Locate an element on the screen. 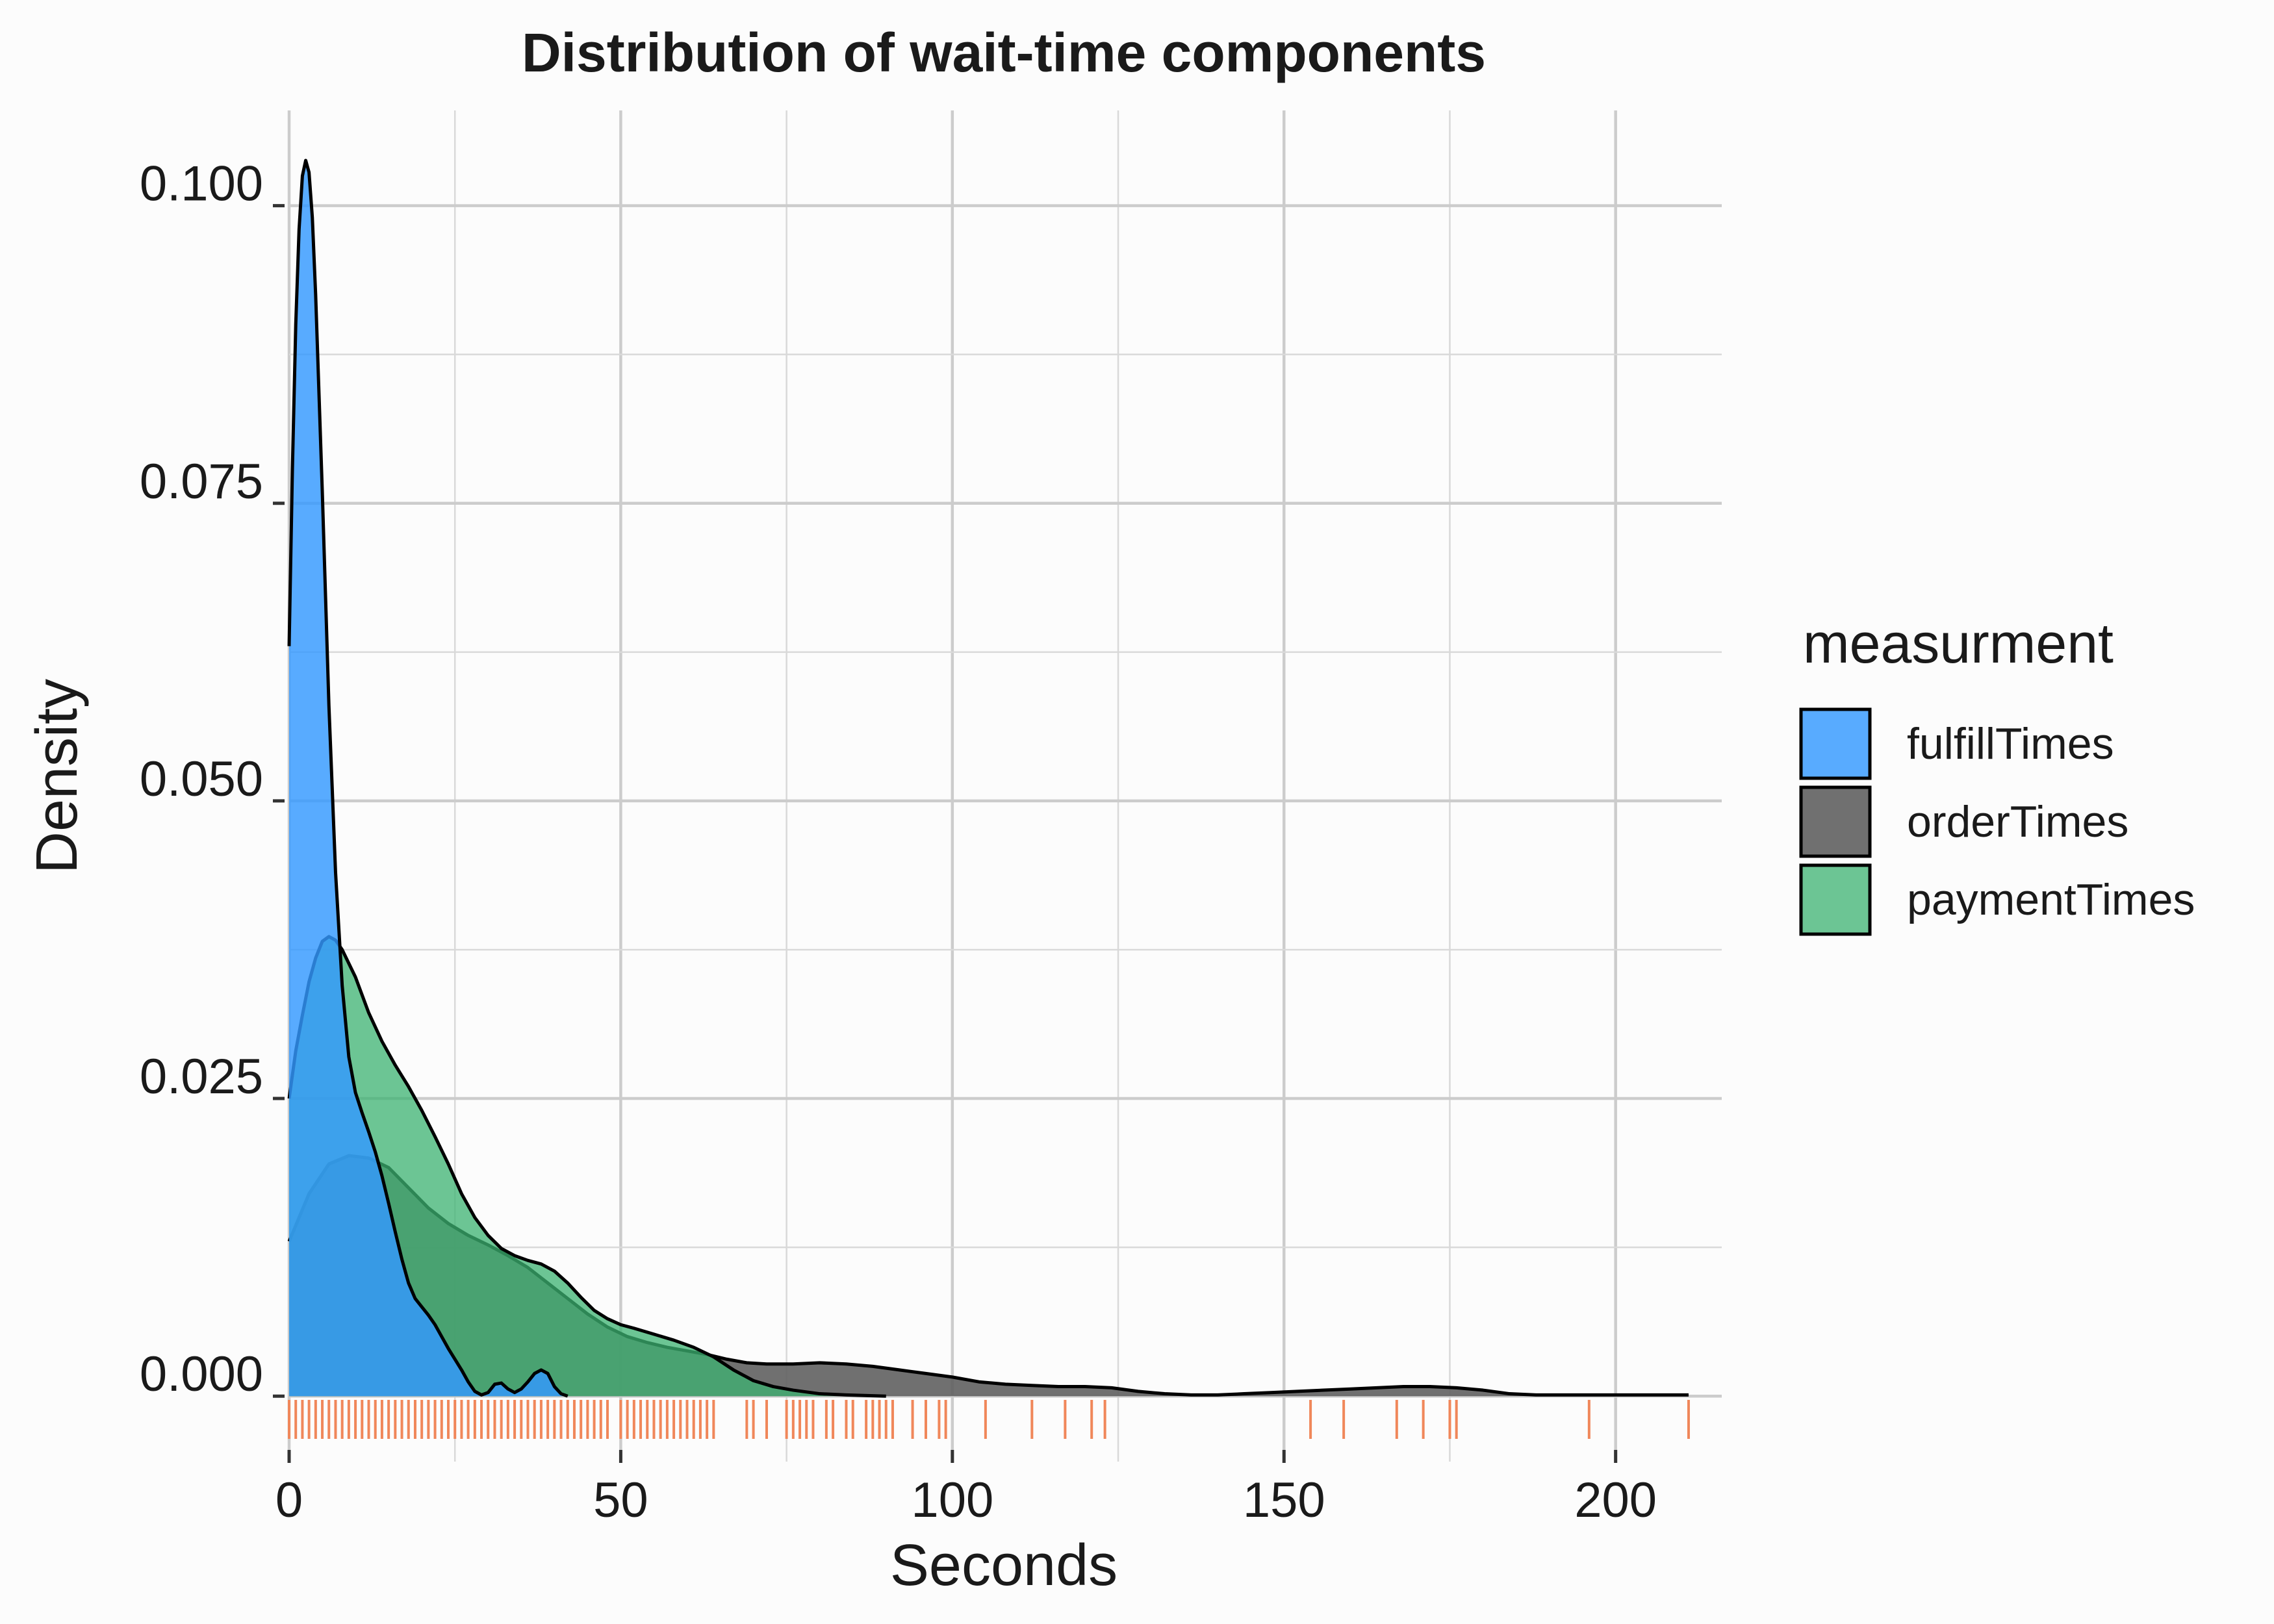 The height and width of the screenshot is (1624, 2274). y-tick-label: 0.000 is located at coordinates (201, 1374).